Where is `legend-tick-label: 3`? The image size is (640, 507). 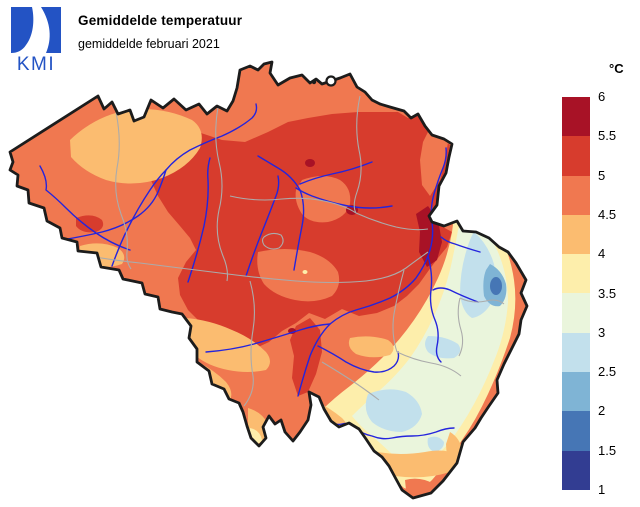 legend-tick-label: 3 is located at coordinates (602, 332).